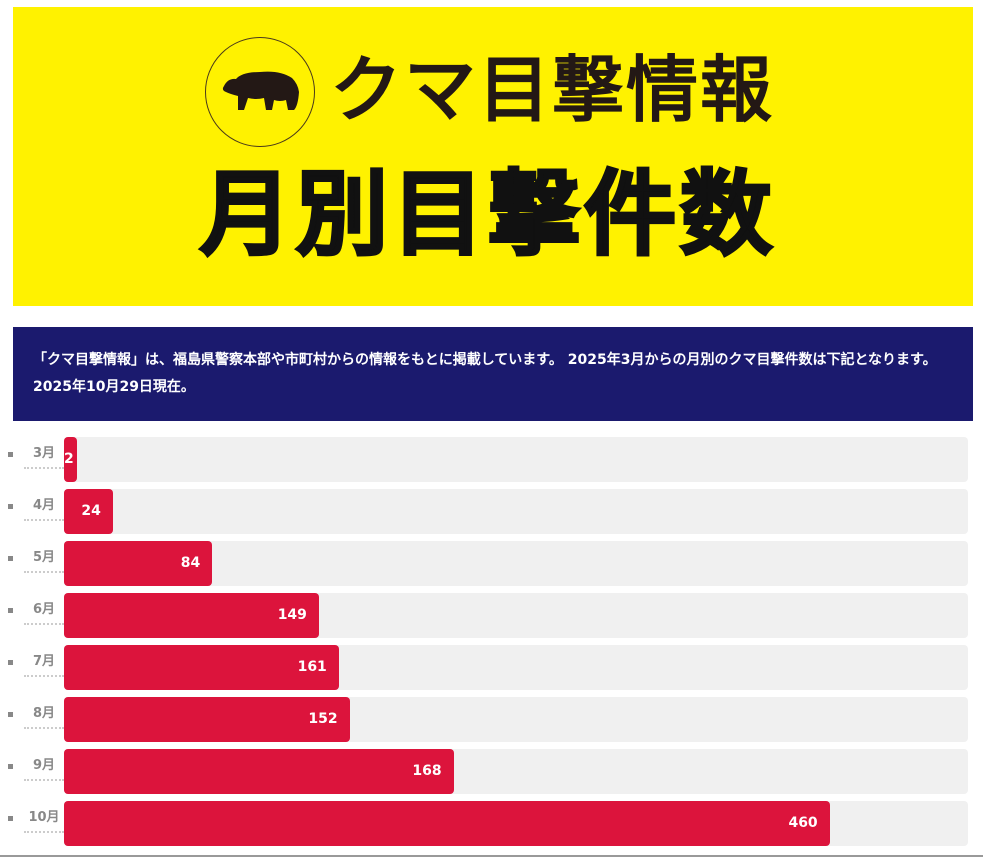  What do you see at coordinates (44, 767) in the screenshot?
I see `category-label: 9月` at bounding box center [44, 767].